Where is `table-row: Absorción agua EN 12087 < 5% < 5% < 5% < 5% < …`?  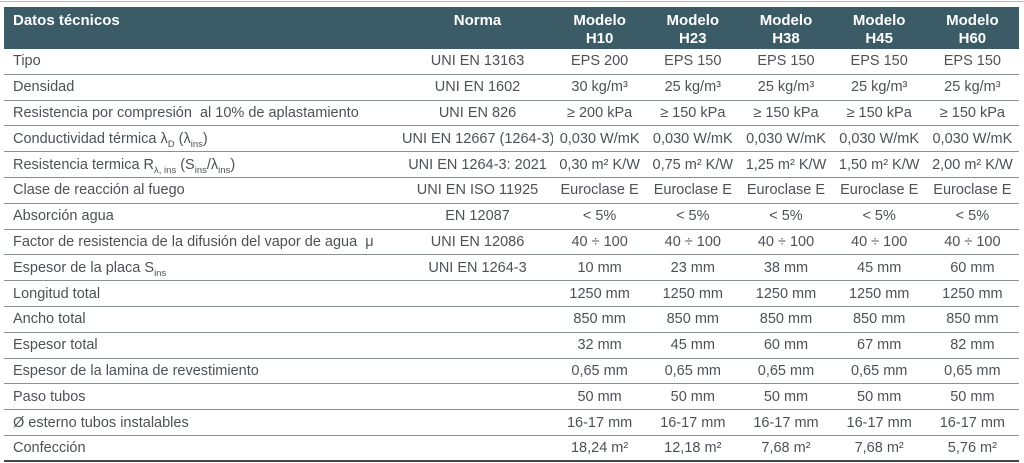
table-row: Absorción agua EN 12087 < 5% < 5% < 5% < 5% < … is located at coordinates (511, 216).